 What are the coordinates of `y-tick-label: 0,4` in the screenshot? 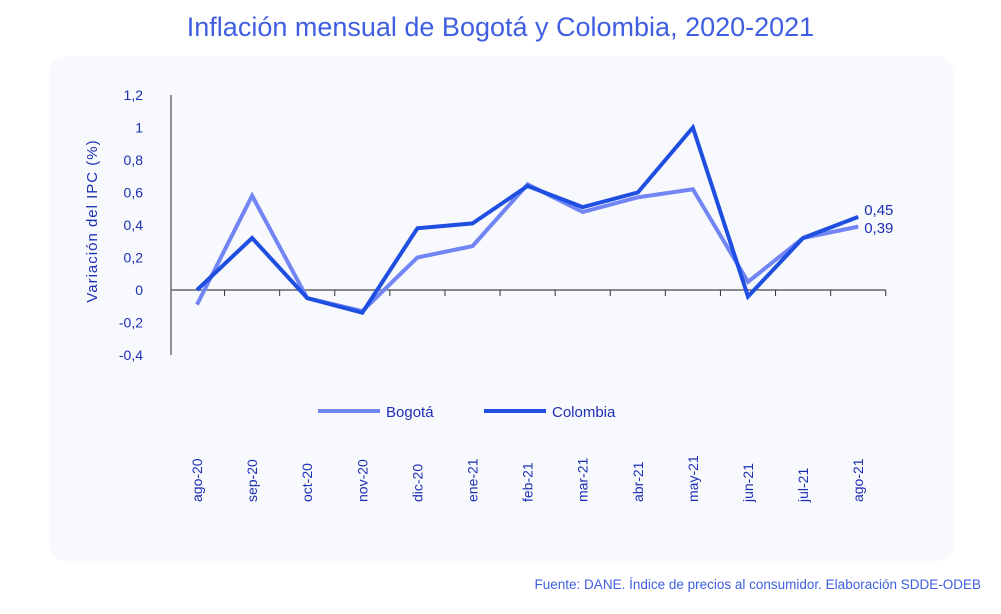 It's located at (134, 225).